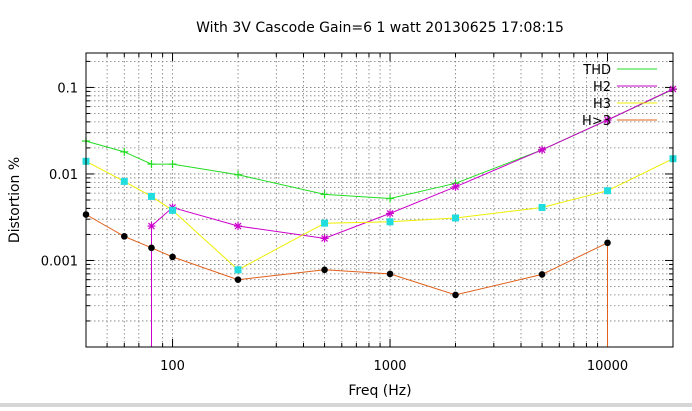 This screenshot has width=692, height=411. What do you see at coordinates (346, 405) in the screenshot?
I see `window-bottom-edge` at bounding box center [346, 405].